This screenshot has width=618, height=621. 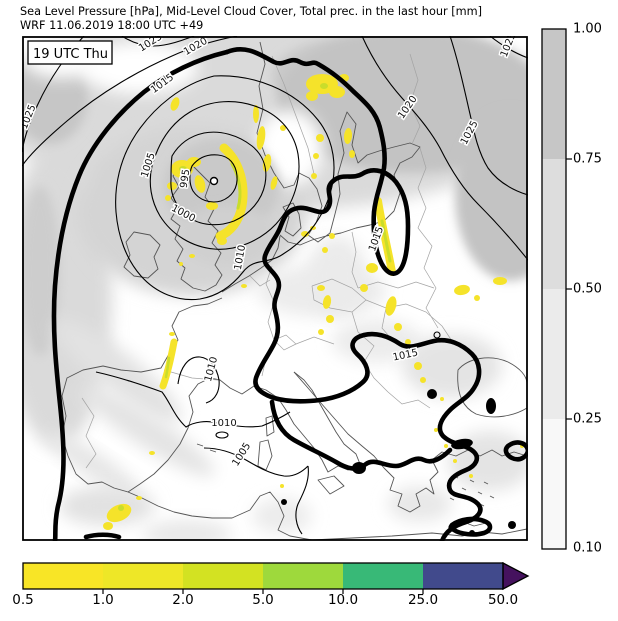 I want to click on cloud-colorbar, so click(x=556, y=289).